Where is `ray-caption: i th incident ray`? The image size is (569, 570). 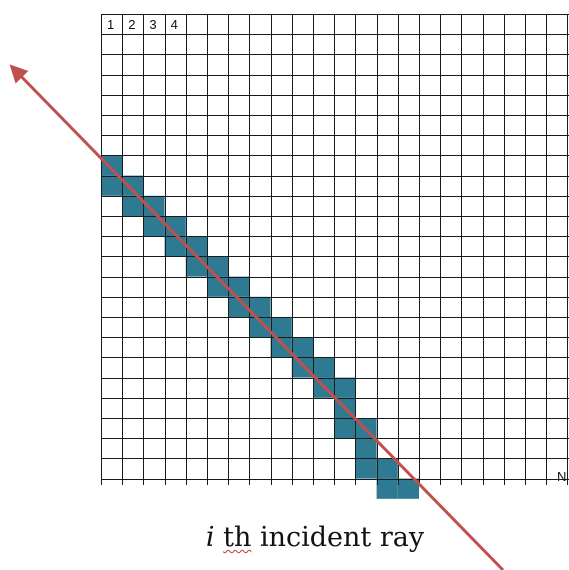
ray-caption: i th incident ray is located at coordinates (284, 537).